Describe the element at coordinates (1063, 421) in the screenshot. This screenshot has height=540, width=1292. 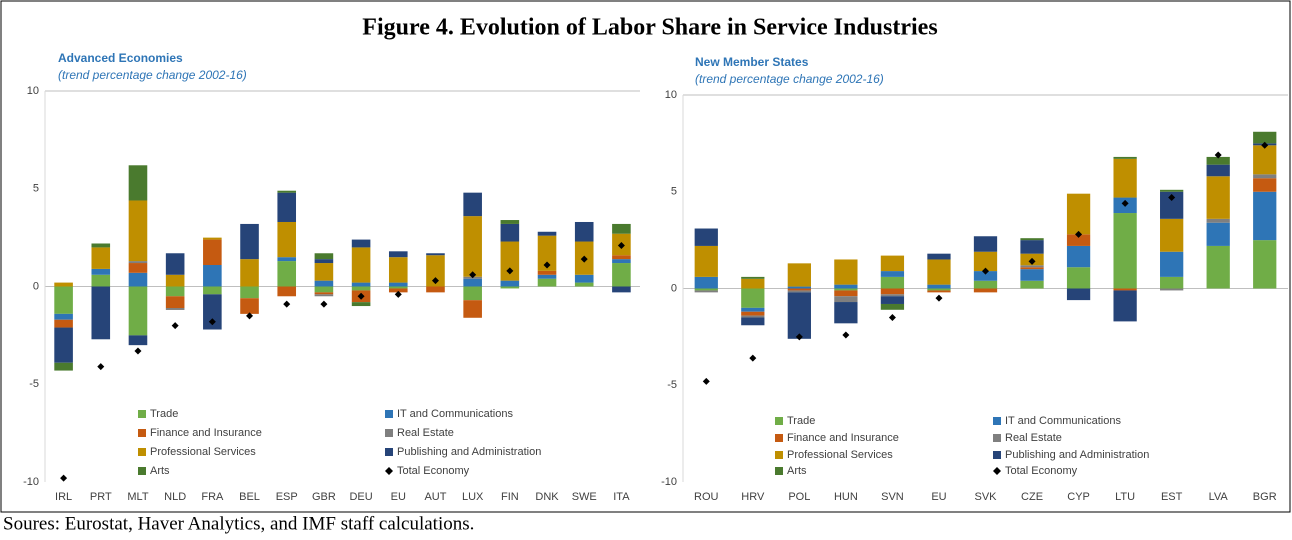
I see `legend-label: IT and Communications` at that location.